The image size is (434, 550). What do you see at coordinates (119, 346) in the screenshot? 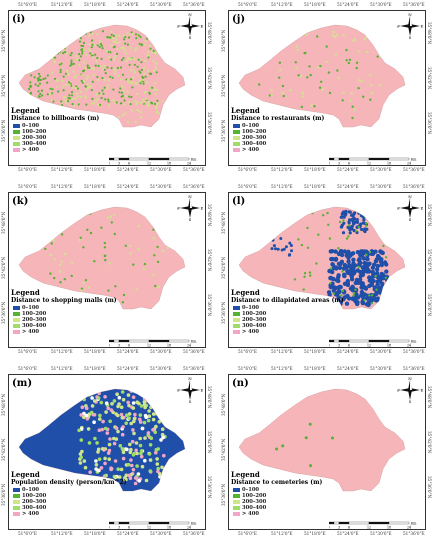
I see `scale-number: 3` at bounding box center [119, 346].